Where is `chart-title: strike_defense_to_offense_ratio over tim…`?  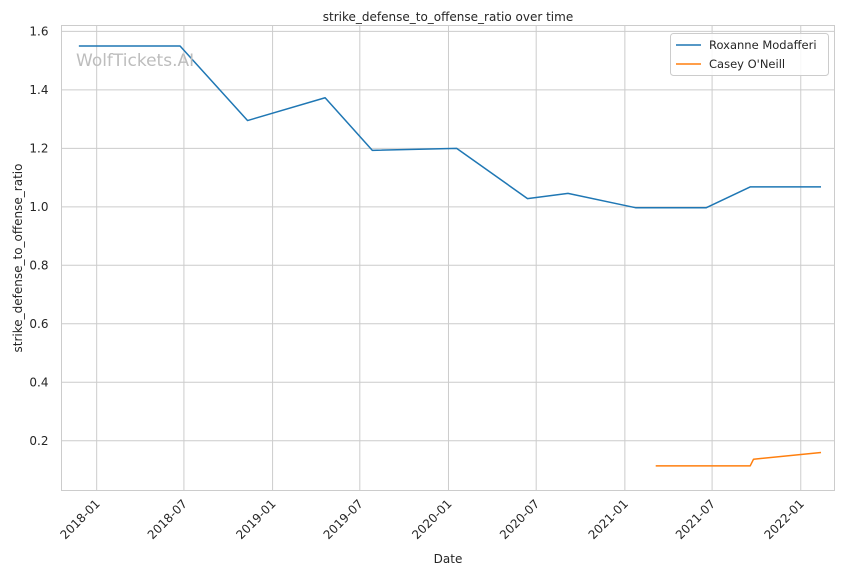 chart-title: strike_defense_to_offense_ratio over tim… is located at coordinates (448, 17).